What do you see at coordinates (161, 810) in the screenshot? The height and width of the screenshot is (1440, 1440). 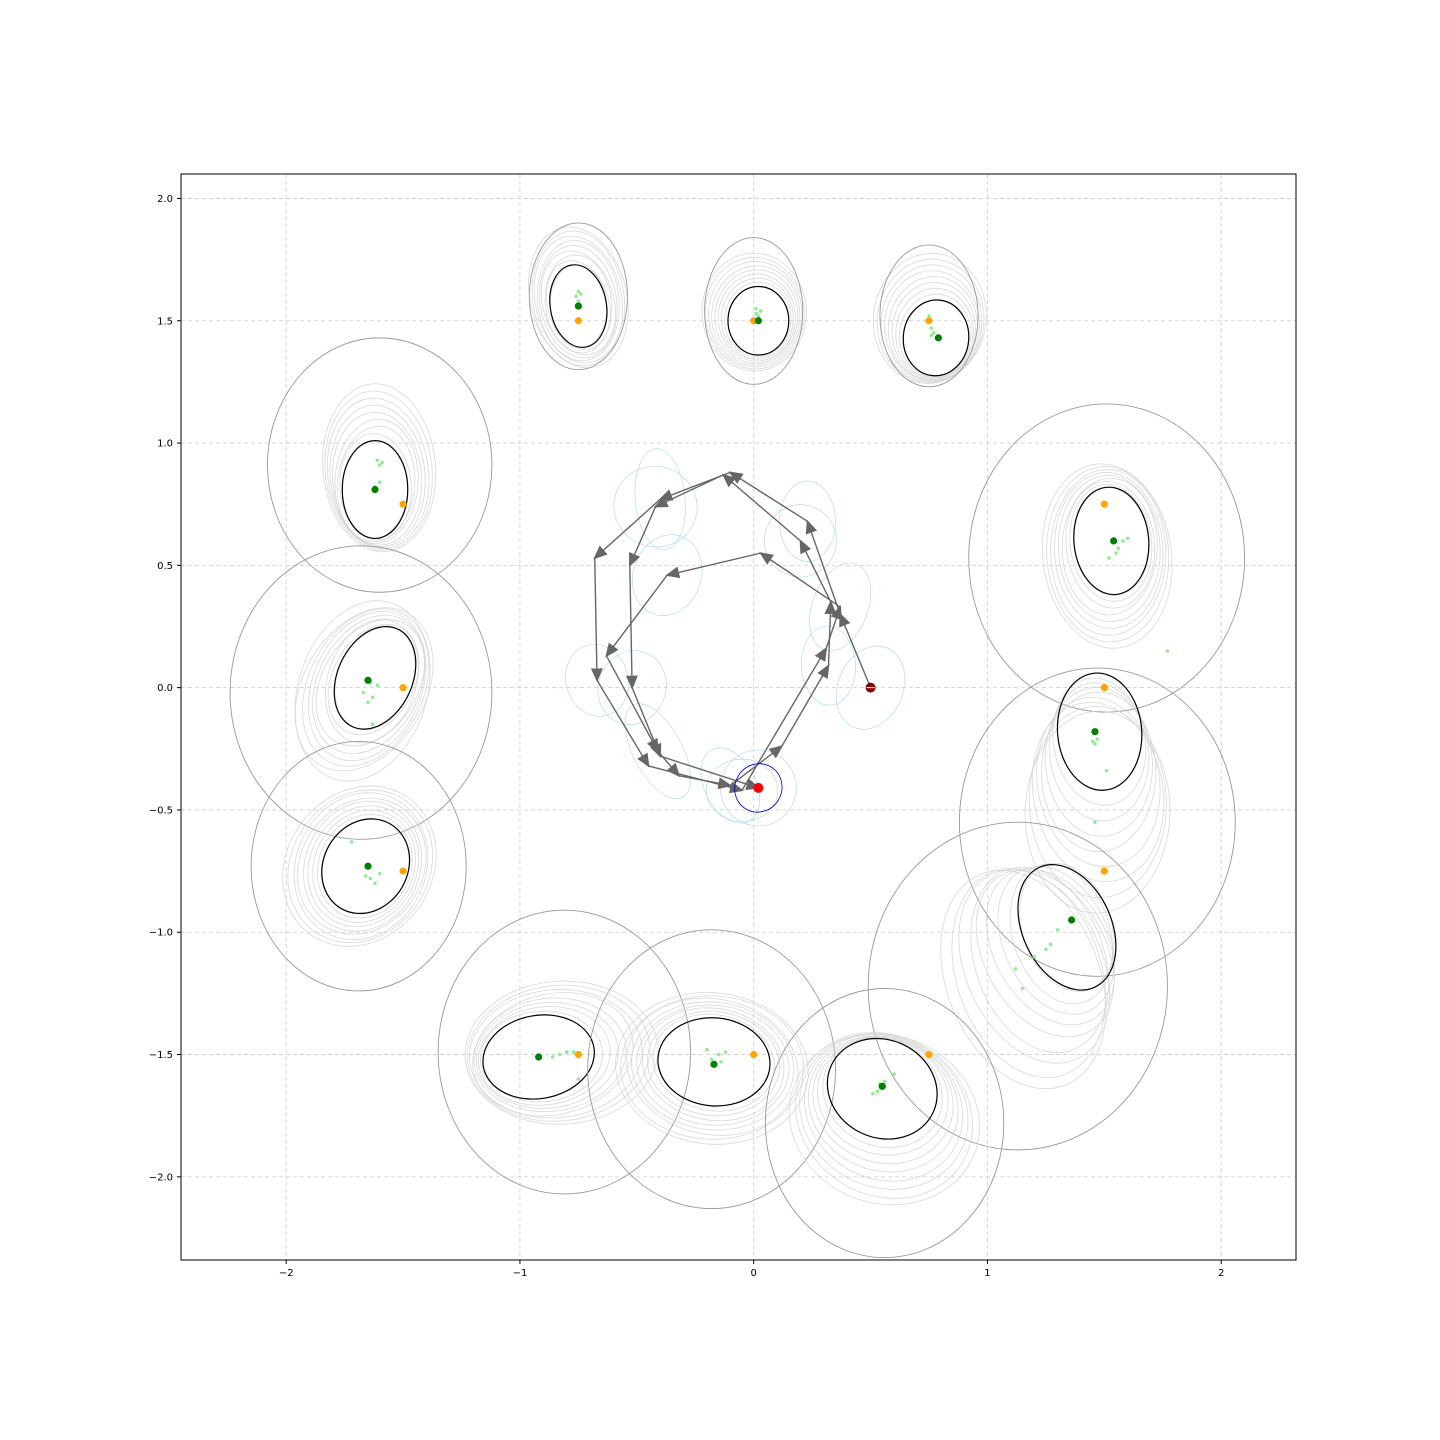 I see `y-tick-label: −0.5` at bounding box center [161, 810].